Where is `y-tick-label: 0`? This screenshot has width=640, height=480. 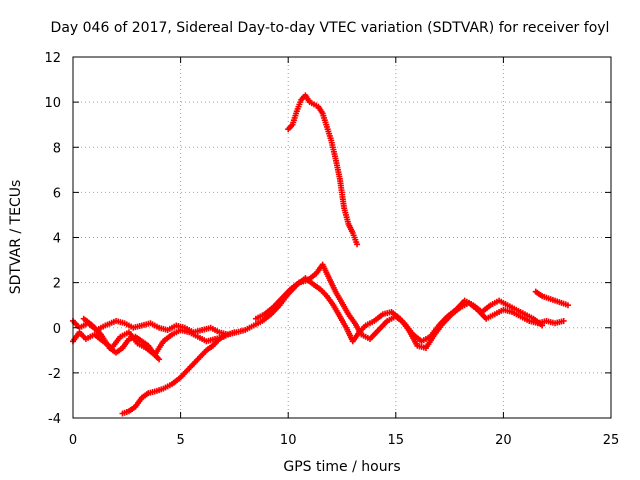
y-tick-label: 0 is located at coordinates (57, 329).